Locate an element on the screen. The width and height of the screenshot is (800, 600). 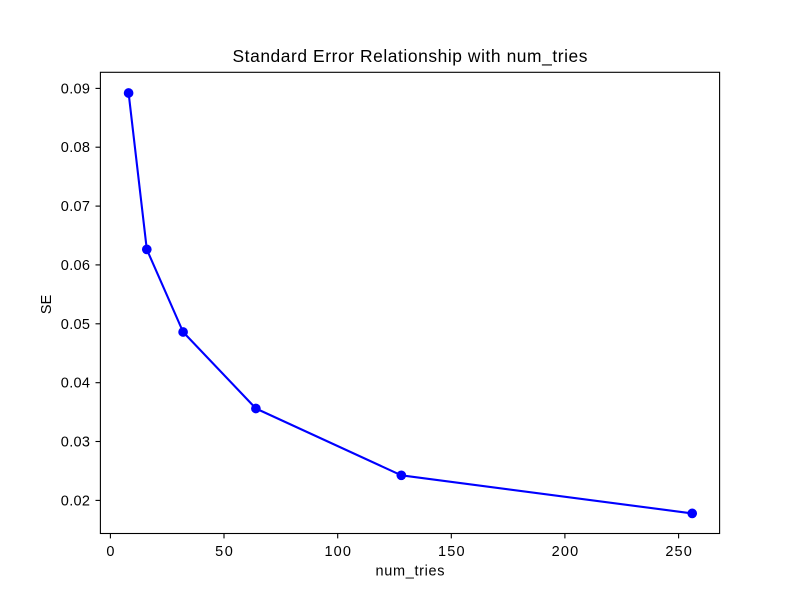
svg-text: 0.03 is located at coordinates (75, 443).